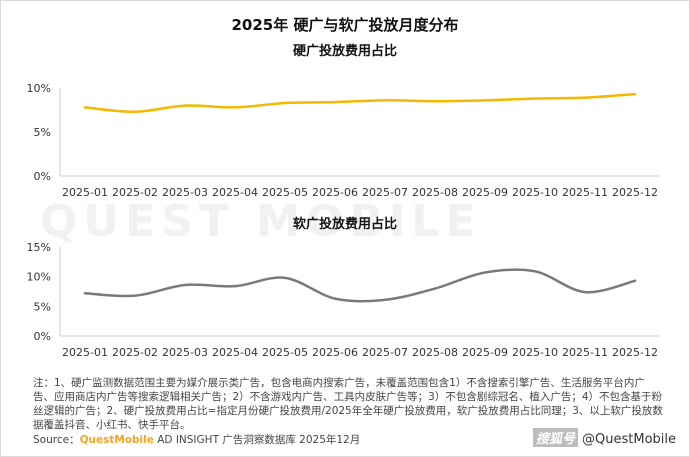 The image size is (690, 457). I want to click on platform-credit: 搜狐号 @QuestMobile, so click(604, 437).